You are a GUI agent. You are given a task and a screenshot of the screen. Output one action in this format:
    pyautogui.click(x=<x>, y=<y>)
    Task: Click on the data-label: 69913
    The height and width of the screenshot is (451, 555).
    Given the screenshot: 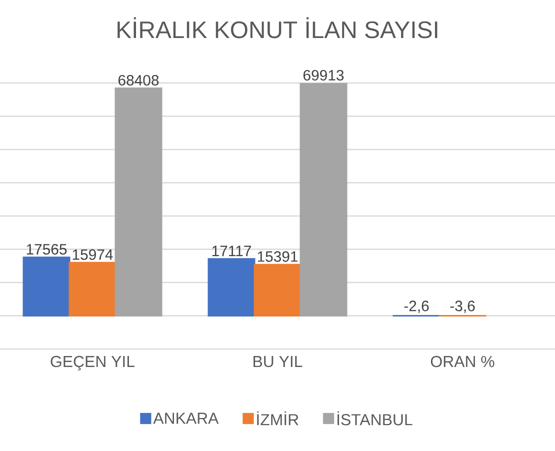 What is the action you would take?
    pyautogui.click(x=323, y=75)
    